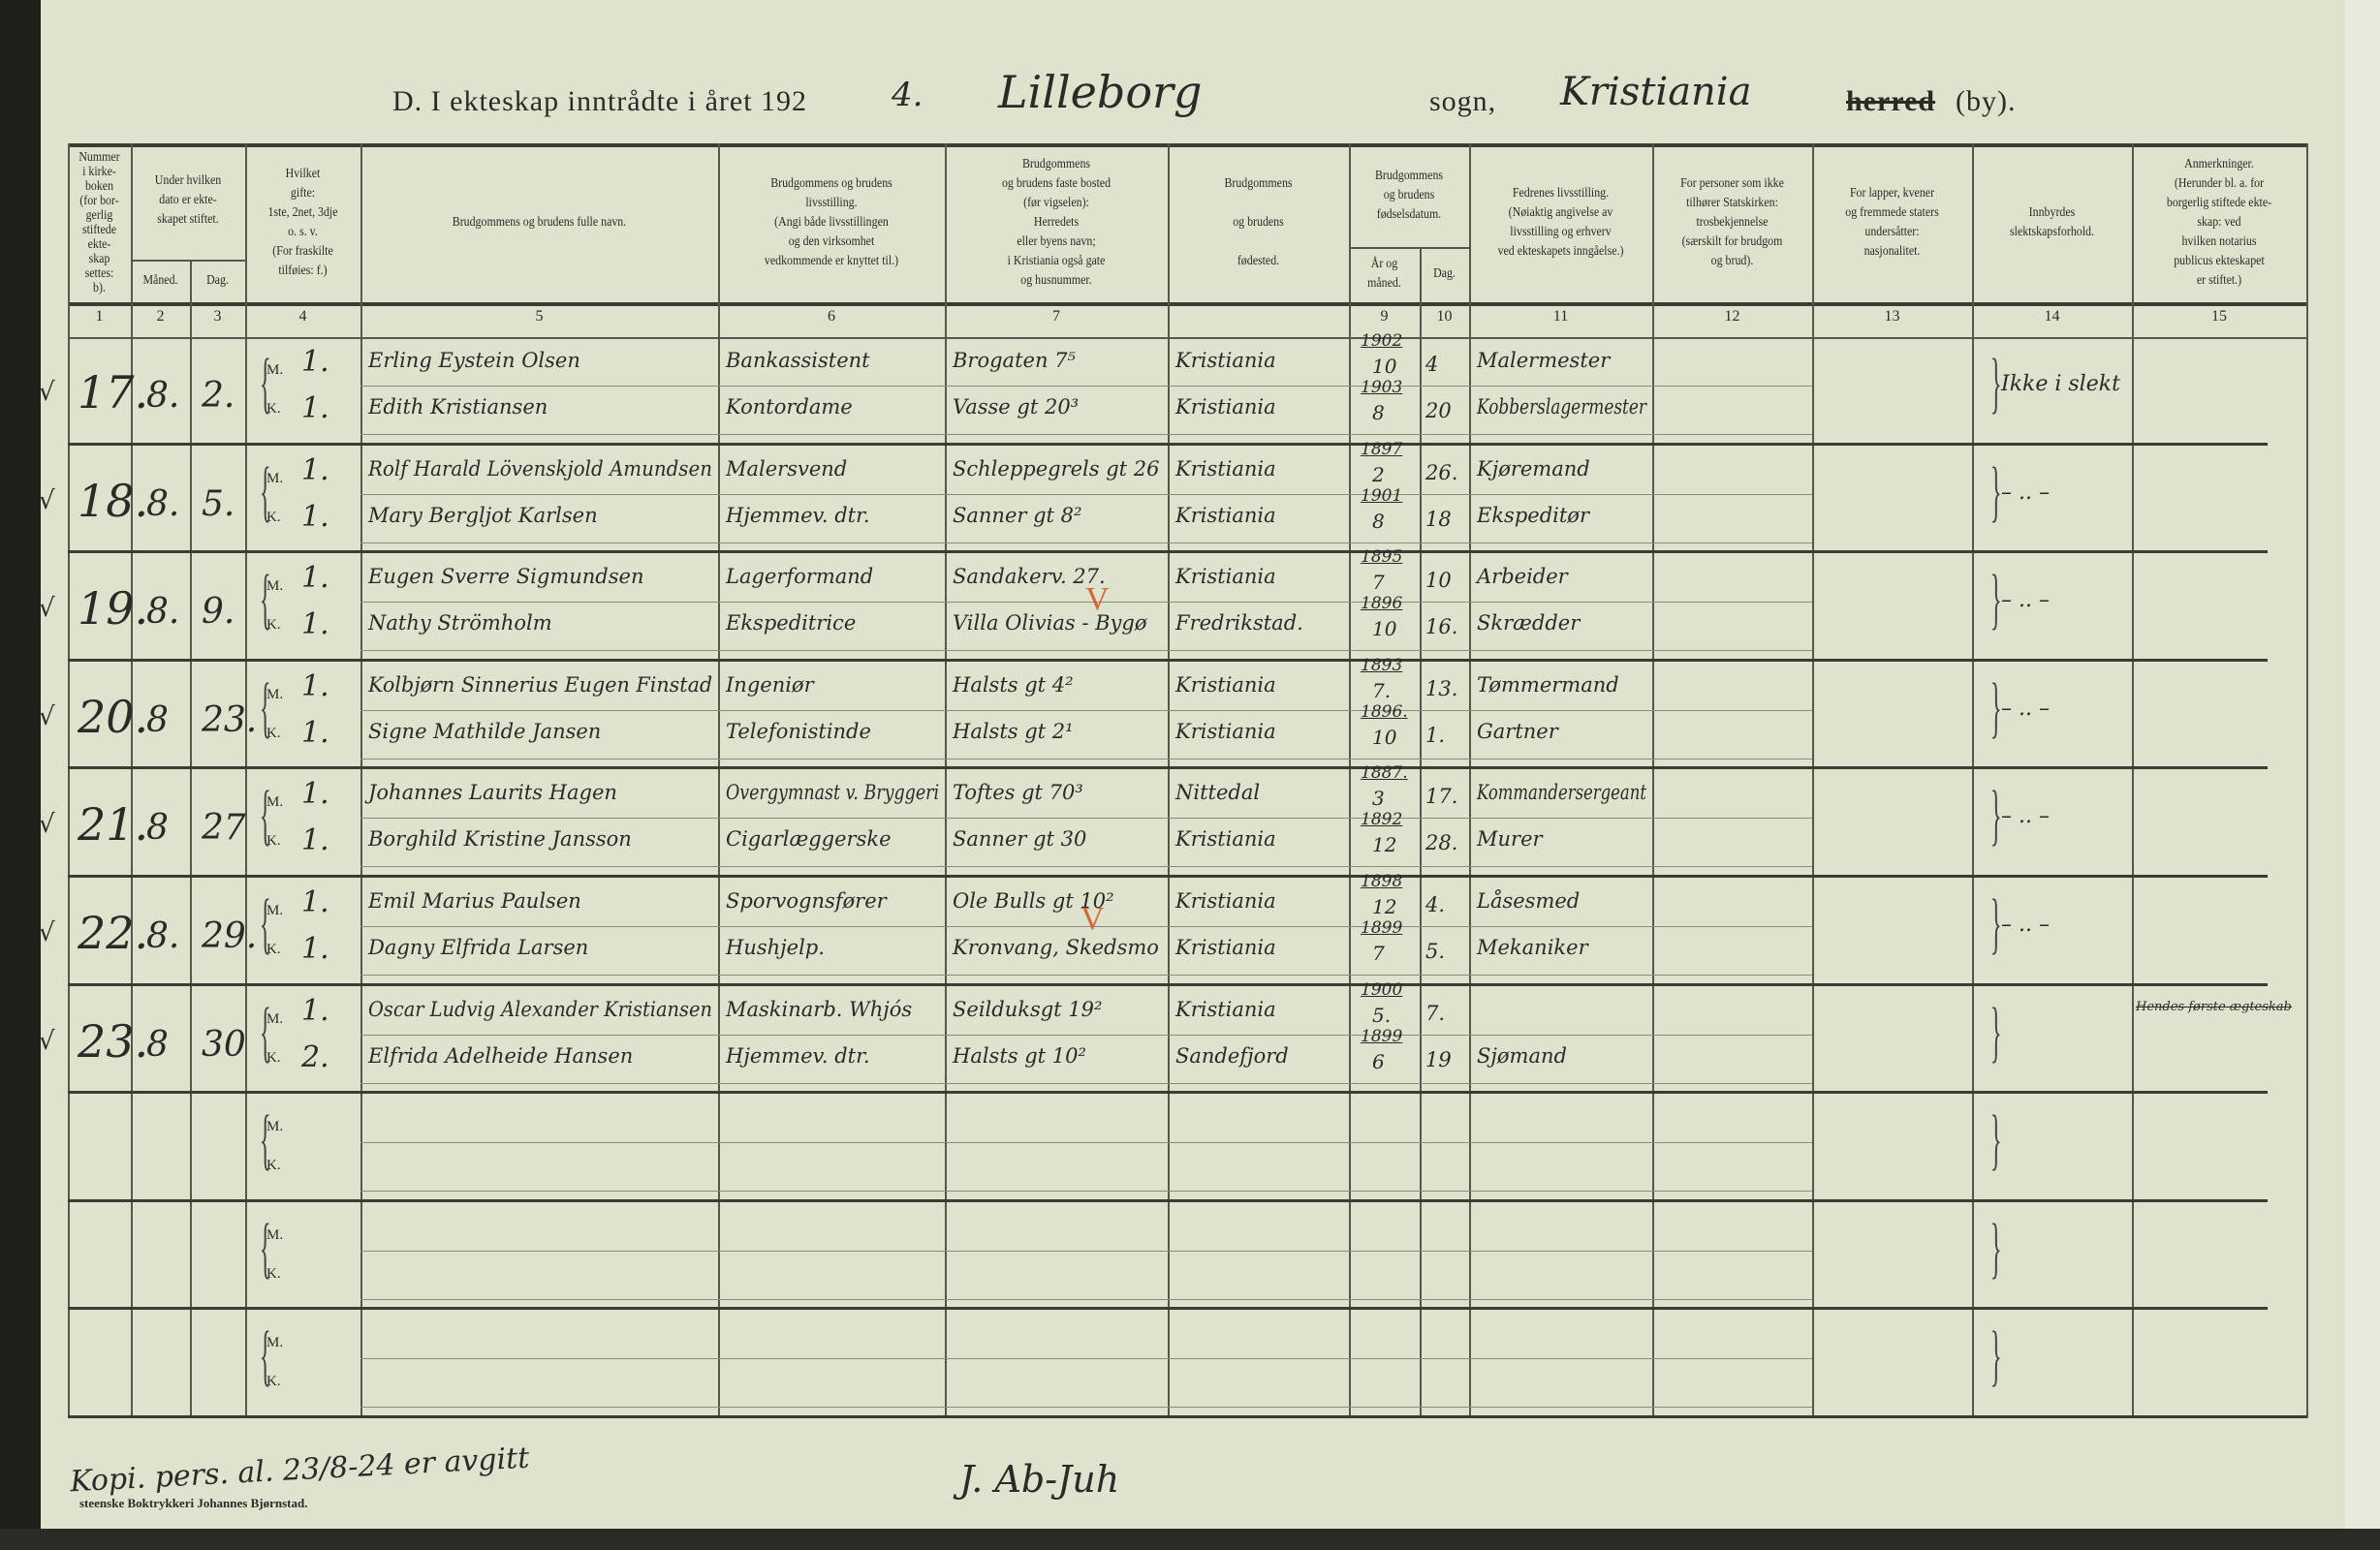  I want to click on number-row-rule, so click(1187, 338).